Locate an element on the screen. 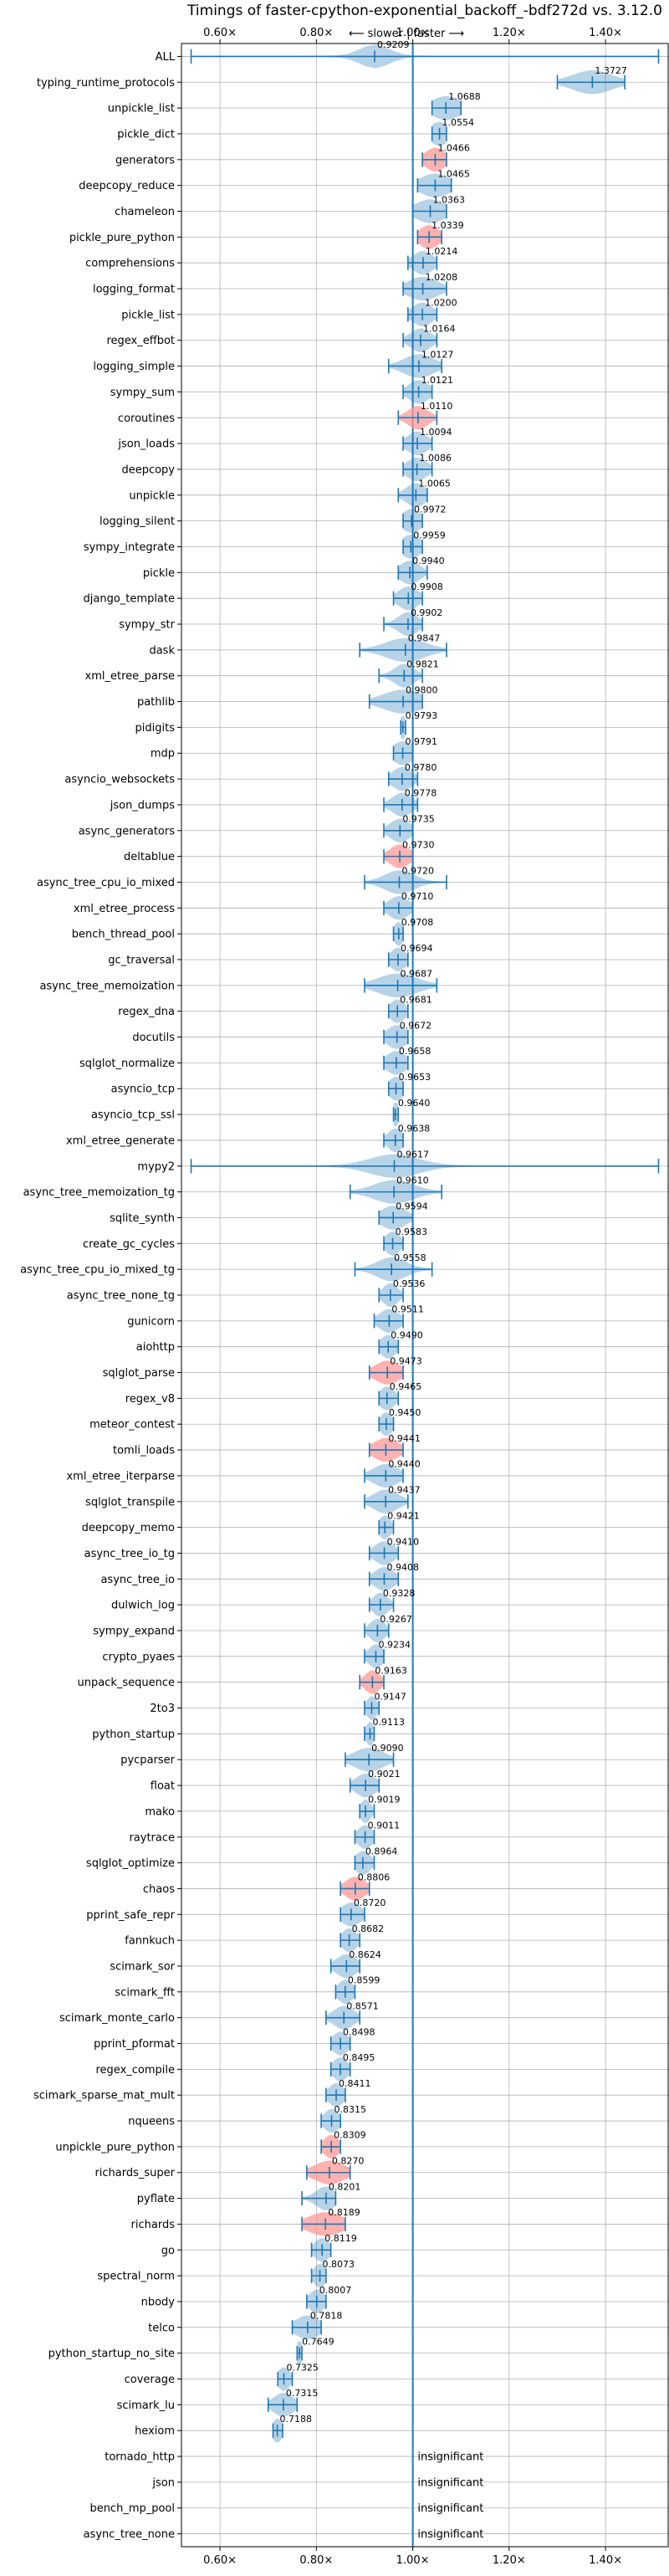 The height and width of the screenshot is (2576, 669). value-label: 1.0086 is located at coordinates (436, 458).